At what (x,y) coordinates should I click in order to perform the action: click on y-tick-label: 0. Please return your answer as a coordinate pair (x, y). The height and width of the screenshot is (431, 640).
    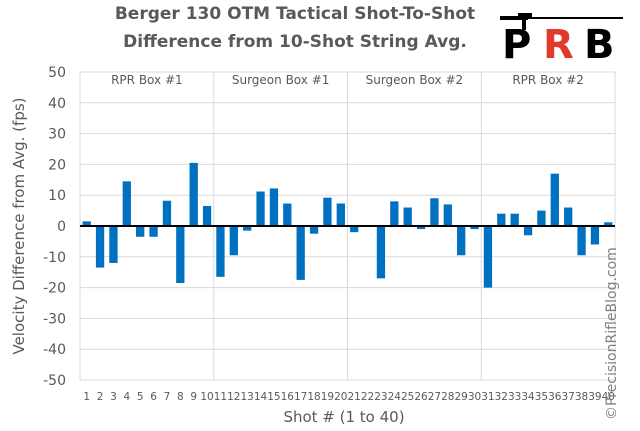
    Looking at the image, I should click on (61, 227).